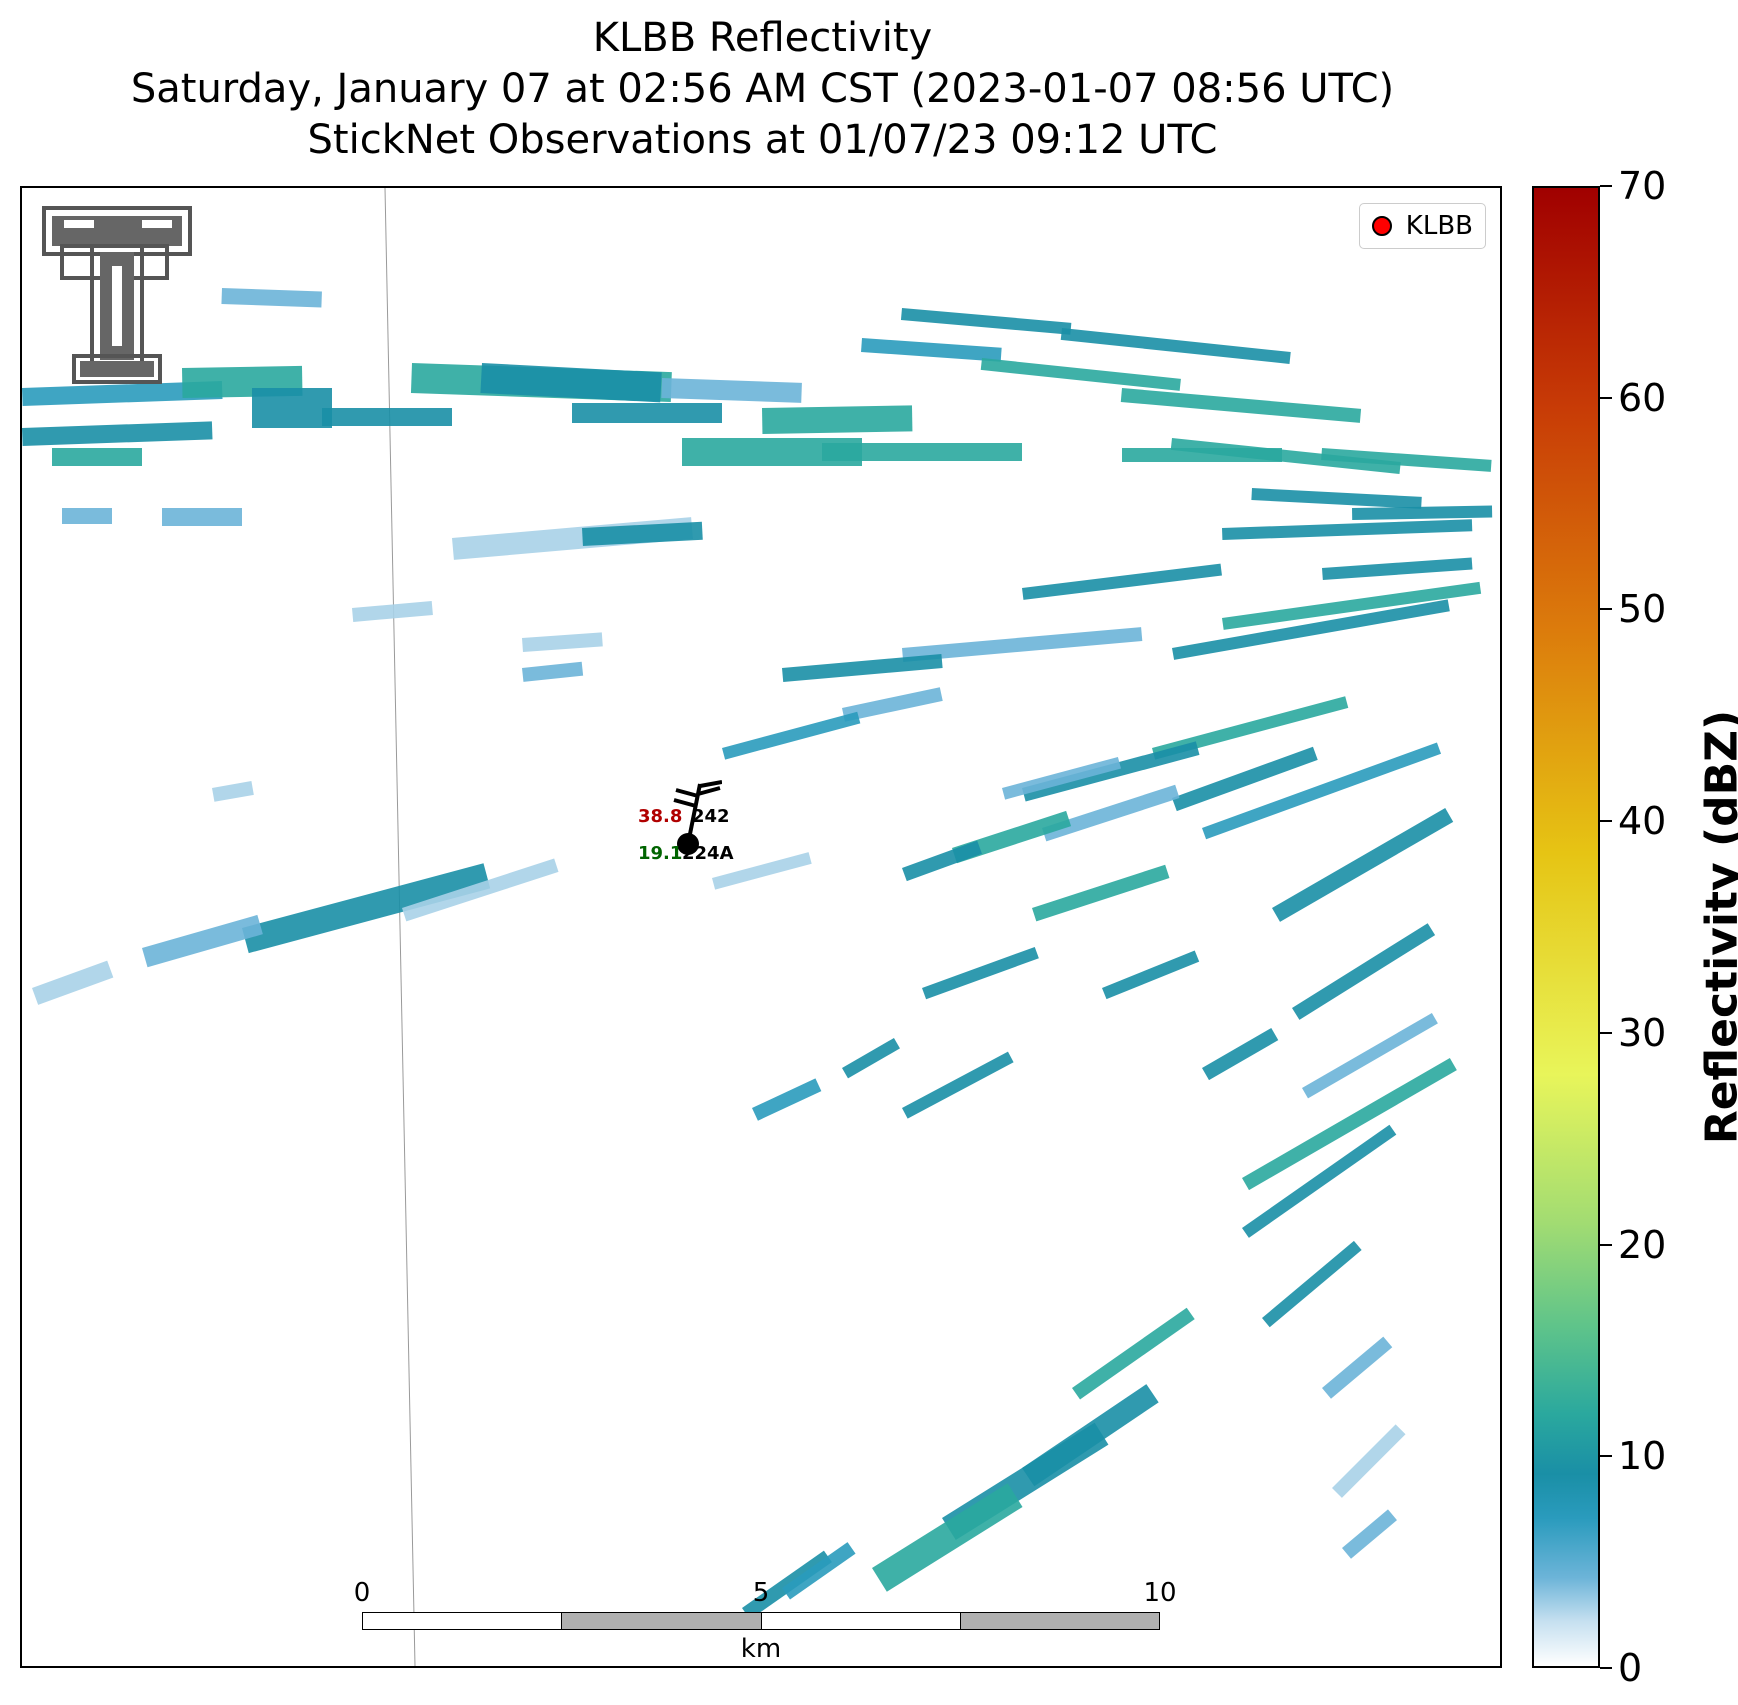  Describe the element at coordinates (708, 853) in the screenshot. I see `station-id-224a: 224A` at that location.